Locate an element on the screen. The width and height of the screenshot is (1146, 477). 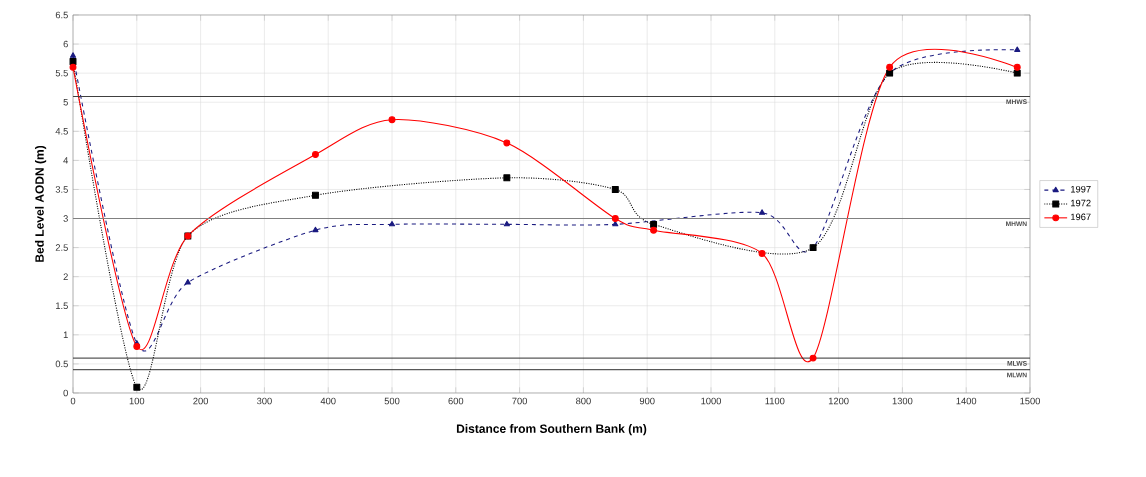
legend-label: 1997 is located at coordinates (1081, 189).